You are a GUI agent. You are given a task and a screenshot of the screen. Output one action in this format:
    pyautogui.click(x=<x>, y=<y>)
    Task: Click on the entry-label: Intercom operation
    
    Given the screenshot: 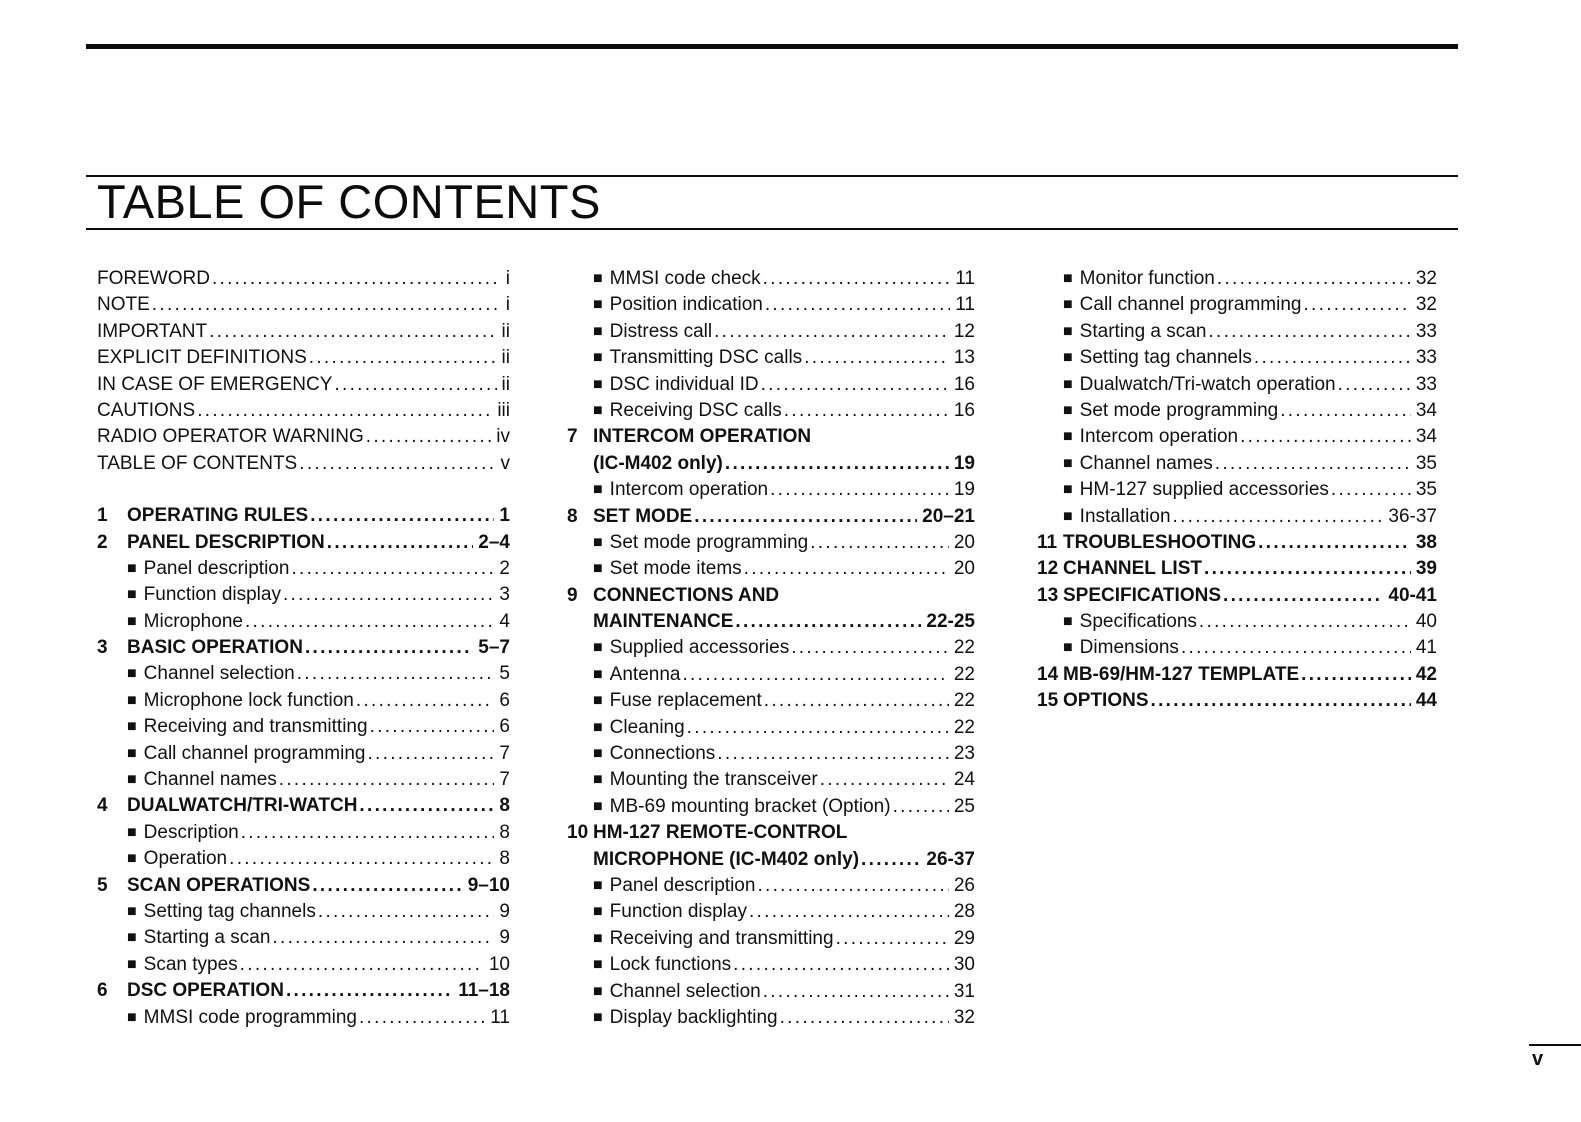 What is the action you would take?
    pyautogui.click(x=689, y=490)
    